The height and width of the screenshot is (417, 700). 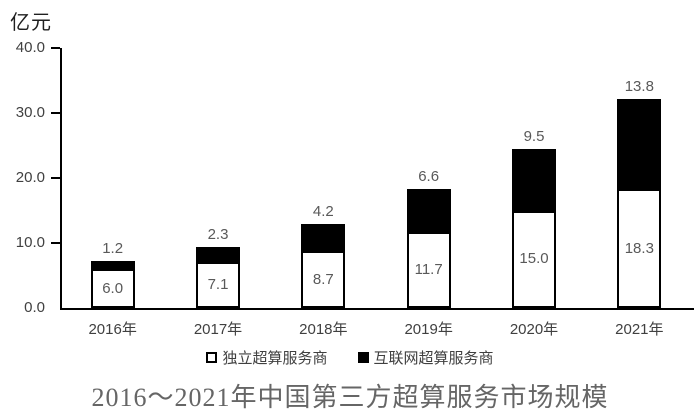 I want to click on value-label-internet: 1.2, so click(x=113, y=249).